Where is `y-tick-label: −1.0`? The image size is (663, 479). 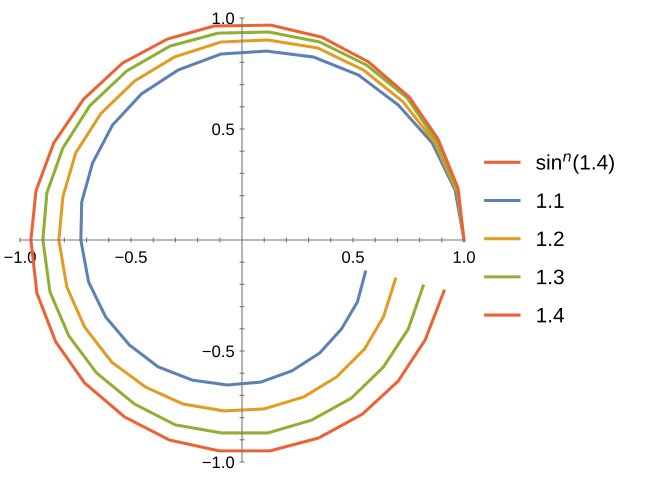
y-tick-label: −1.0 is located at coordinates (218, 462).